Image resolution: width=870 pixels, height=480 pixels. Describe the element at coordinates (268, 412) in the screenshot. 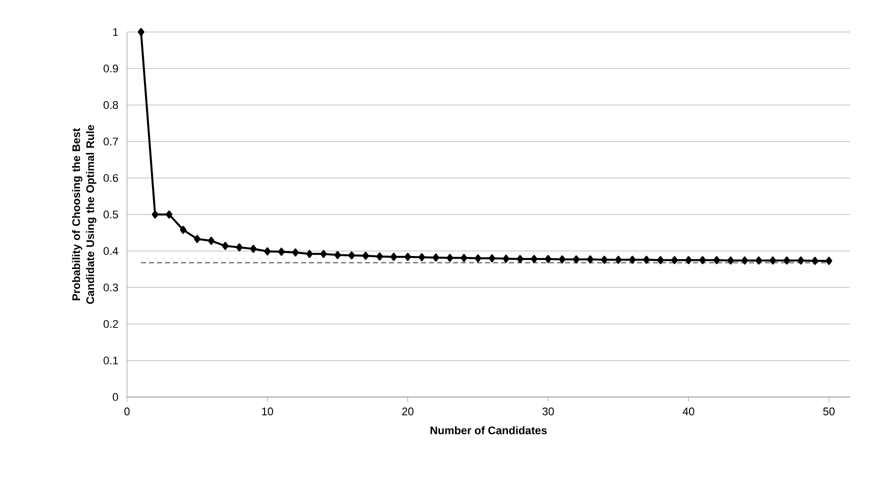

I see `x-tick-label: 10` at that location.